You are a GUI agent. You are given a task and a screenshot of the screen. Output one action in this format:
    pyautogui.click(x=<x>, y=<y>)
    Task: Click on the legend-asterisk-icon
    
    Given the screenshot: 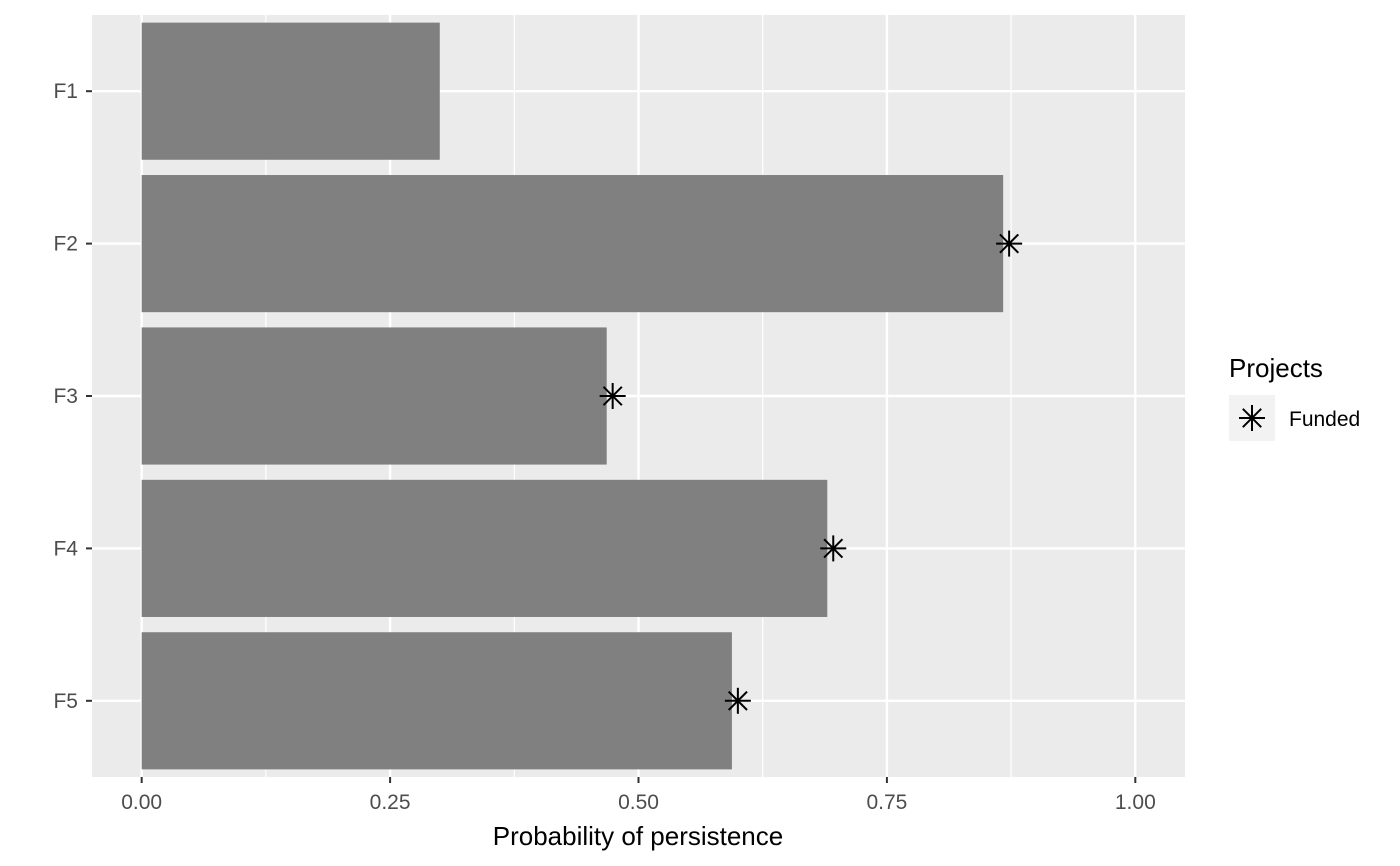 What is the action you would take?
    pyautogui.click(x=1252, y=418)
    